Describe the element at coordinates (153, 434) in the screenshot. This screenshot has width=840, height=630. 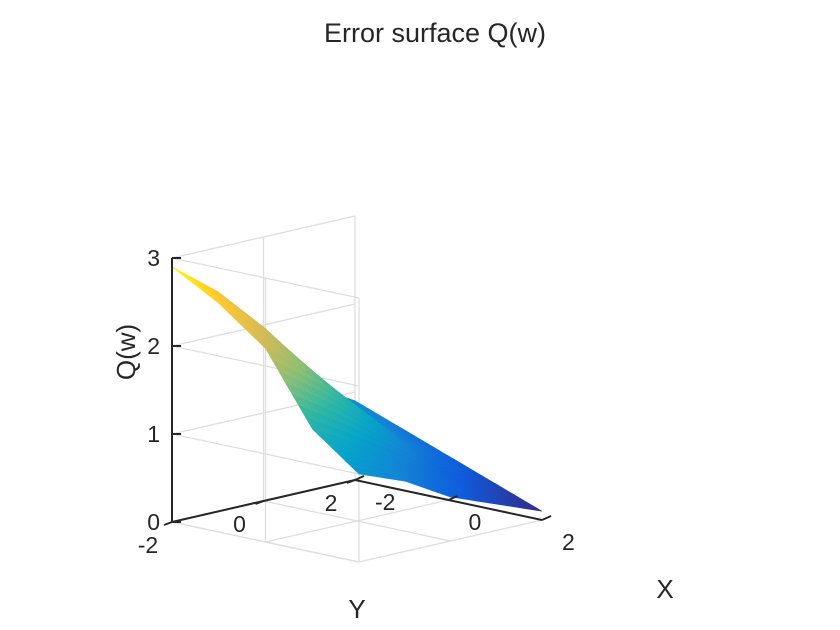
I see `z-tick-label: 1` at that location.